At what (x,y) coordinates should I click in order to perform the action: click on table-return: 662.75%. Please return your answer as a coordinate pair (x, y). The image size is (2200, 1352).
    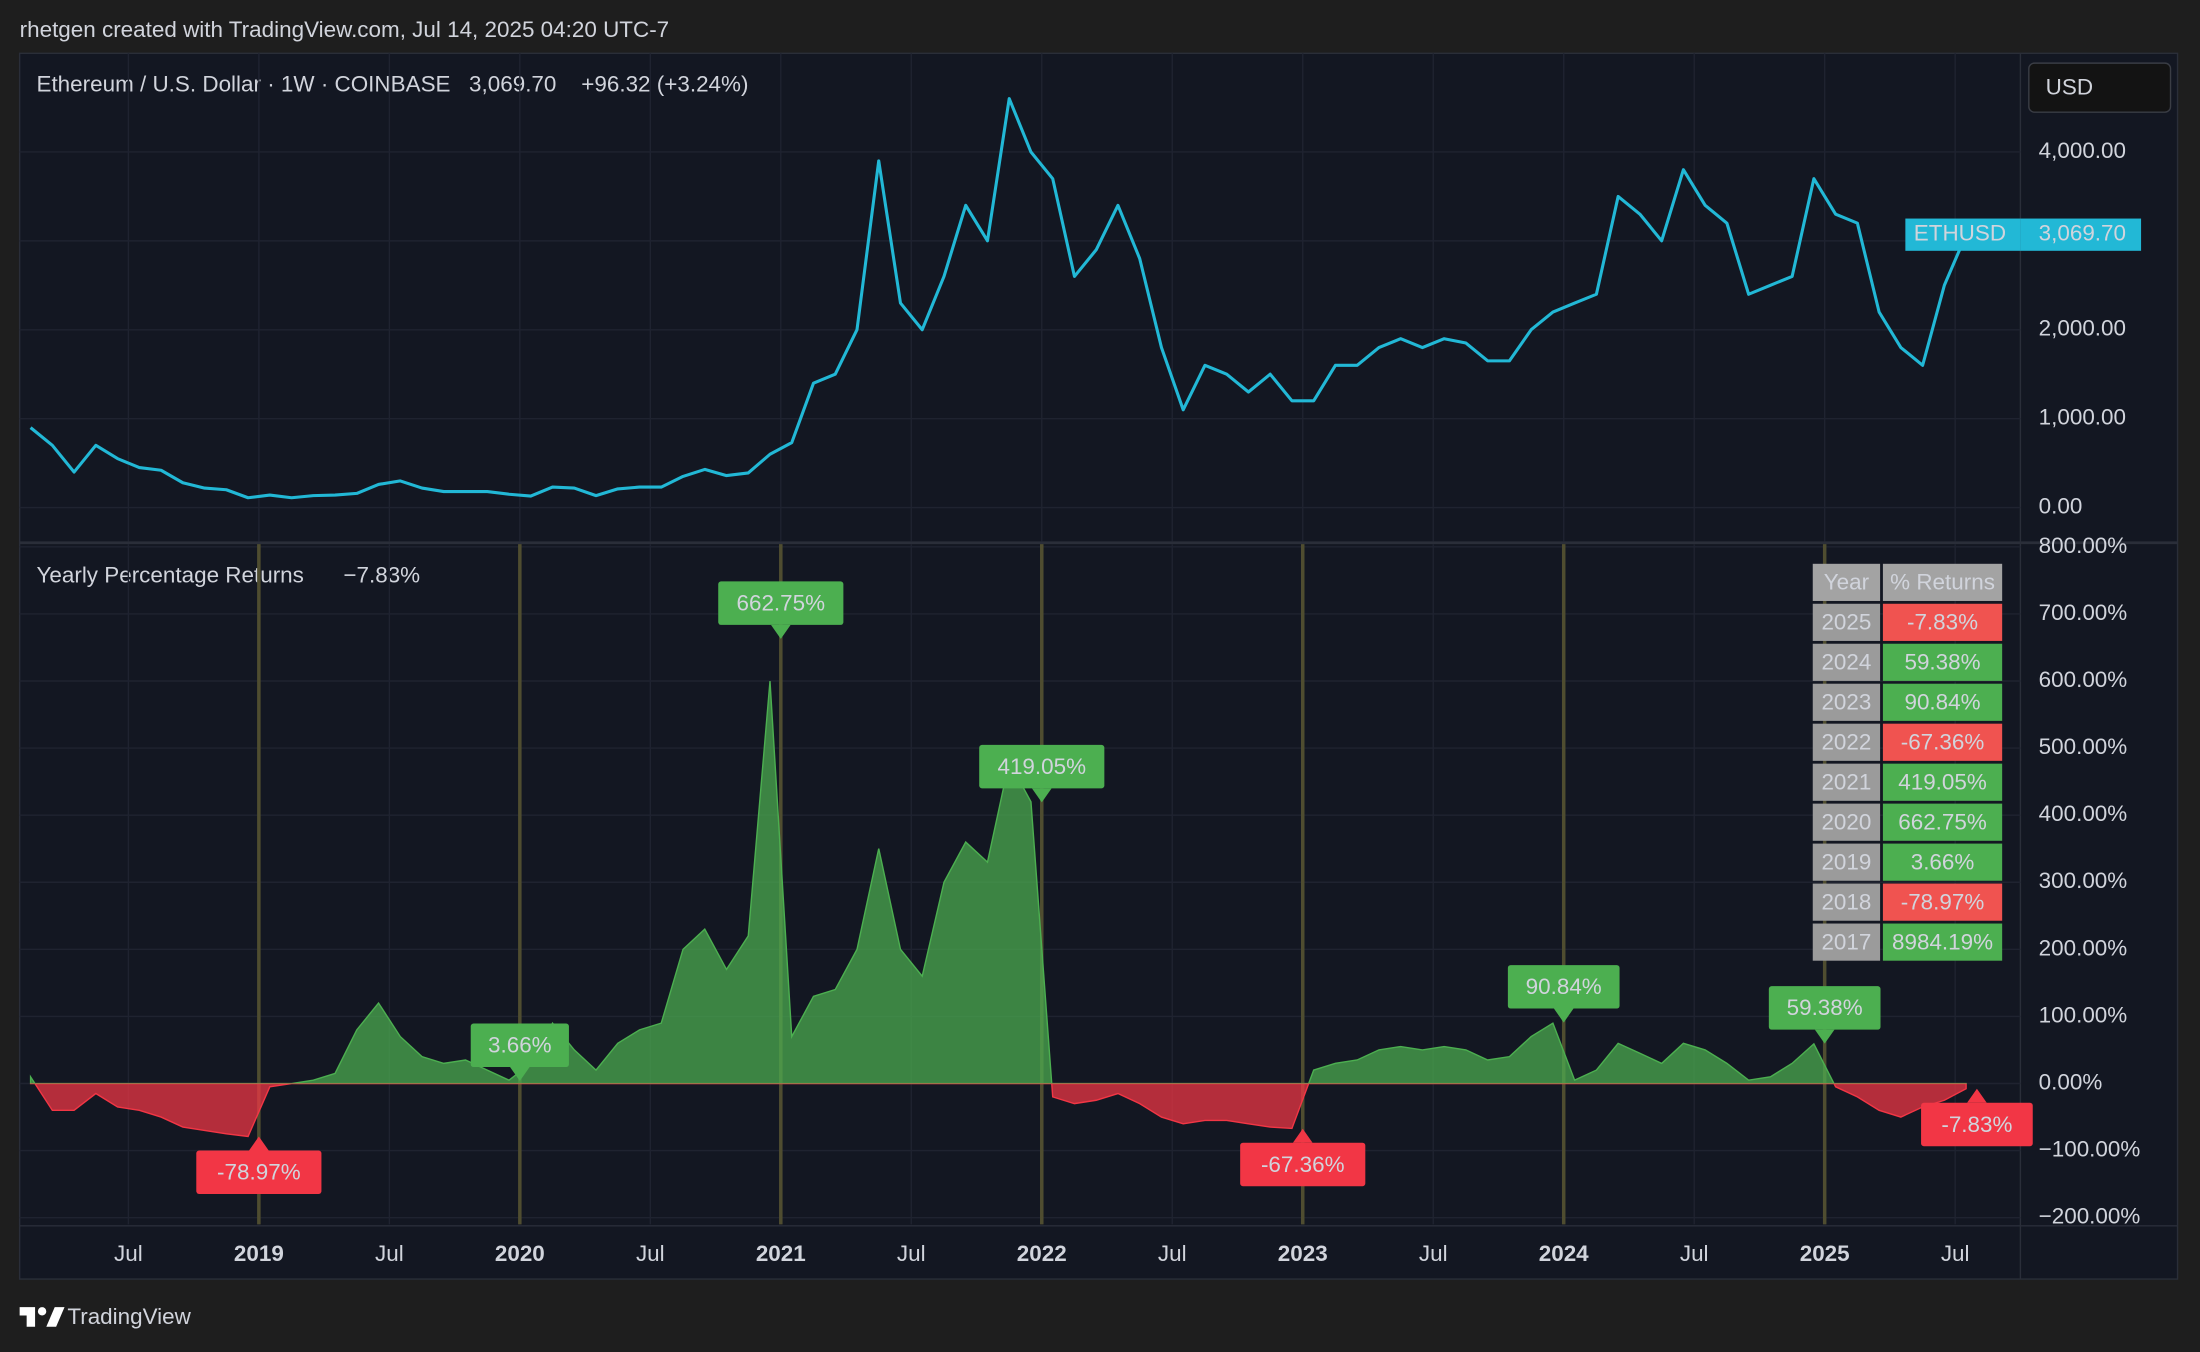
    Looking at the image, I should click on (1942, 822).